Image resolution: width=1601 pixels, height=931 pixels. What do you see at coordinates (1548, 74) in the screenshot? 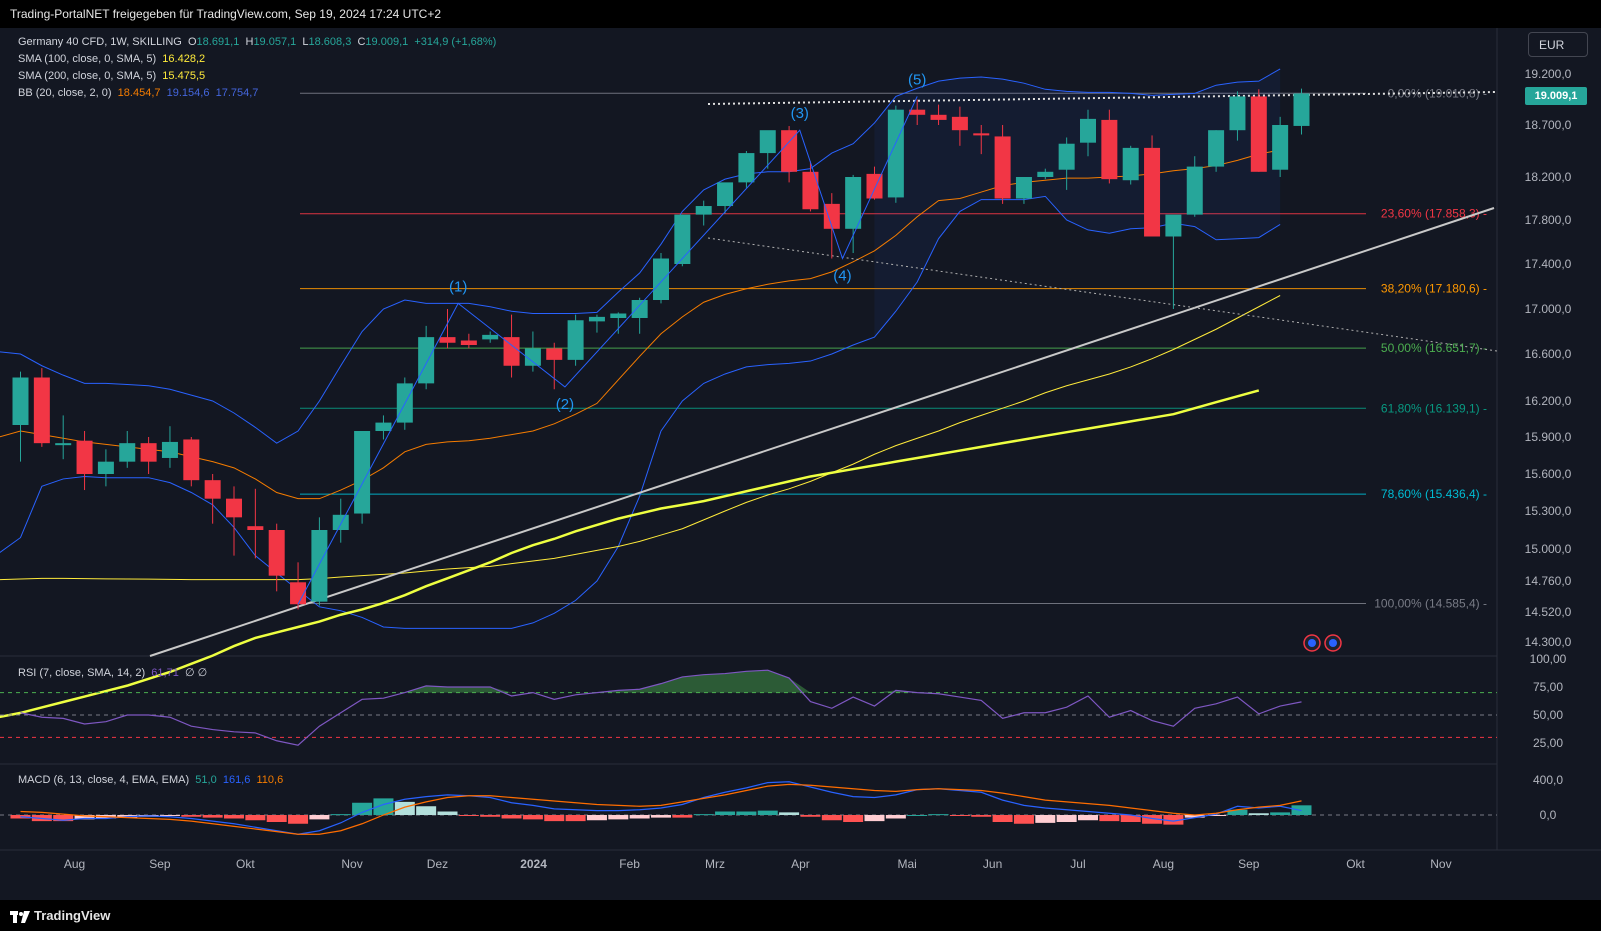
I see `price-tick-label: 19.200,0` at bounding box center [1548, 74].